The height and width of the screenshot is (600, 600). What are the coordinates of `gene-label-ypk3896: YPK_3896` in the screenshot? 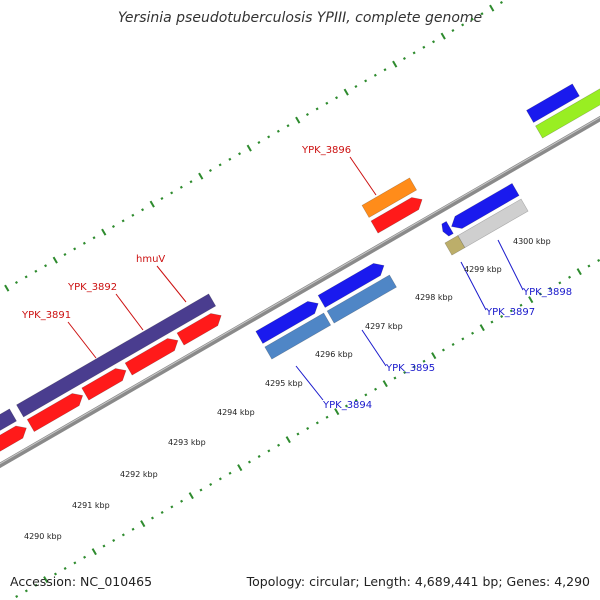 It's located at (326, 150).